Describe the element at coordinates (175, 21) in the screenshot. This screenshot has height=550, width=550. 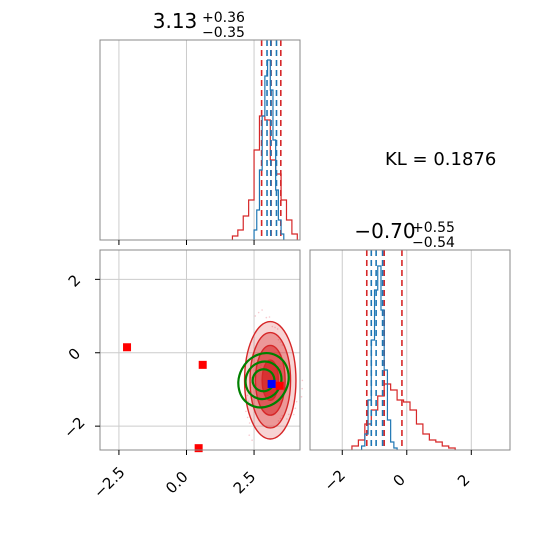
I see `panel-title-hist-param1: 3.13` at that location.